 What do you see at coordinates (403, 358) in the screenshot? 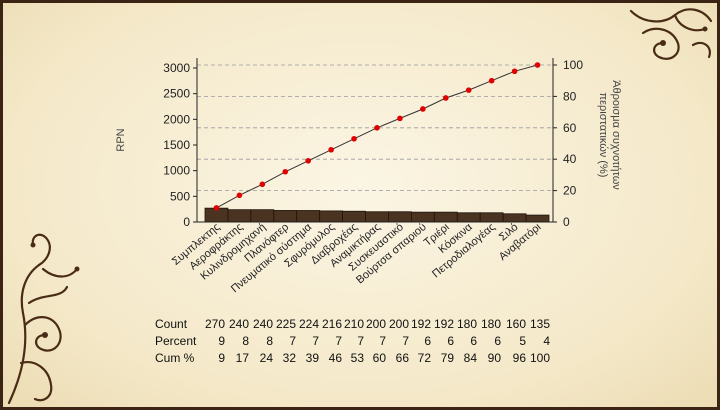
I see `table-cell: 66` at bounding box center [403, 358].